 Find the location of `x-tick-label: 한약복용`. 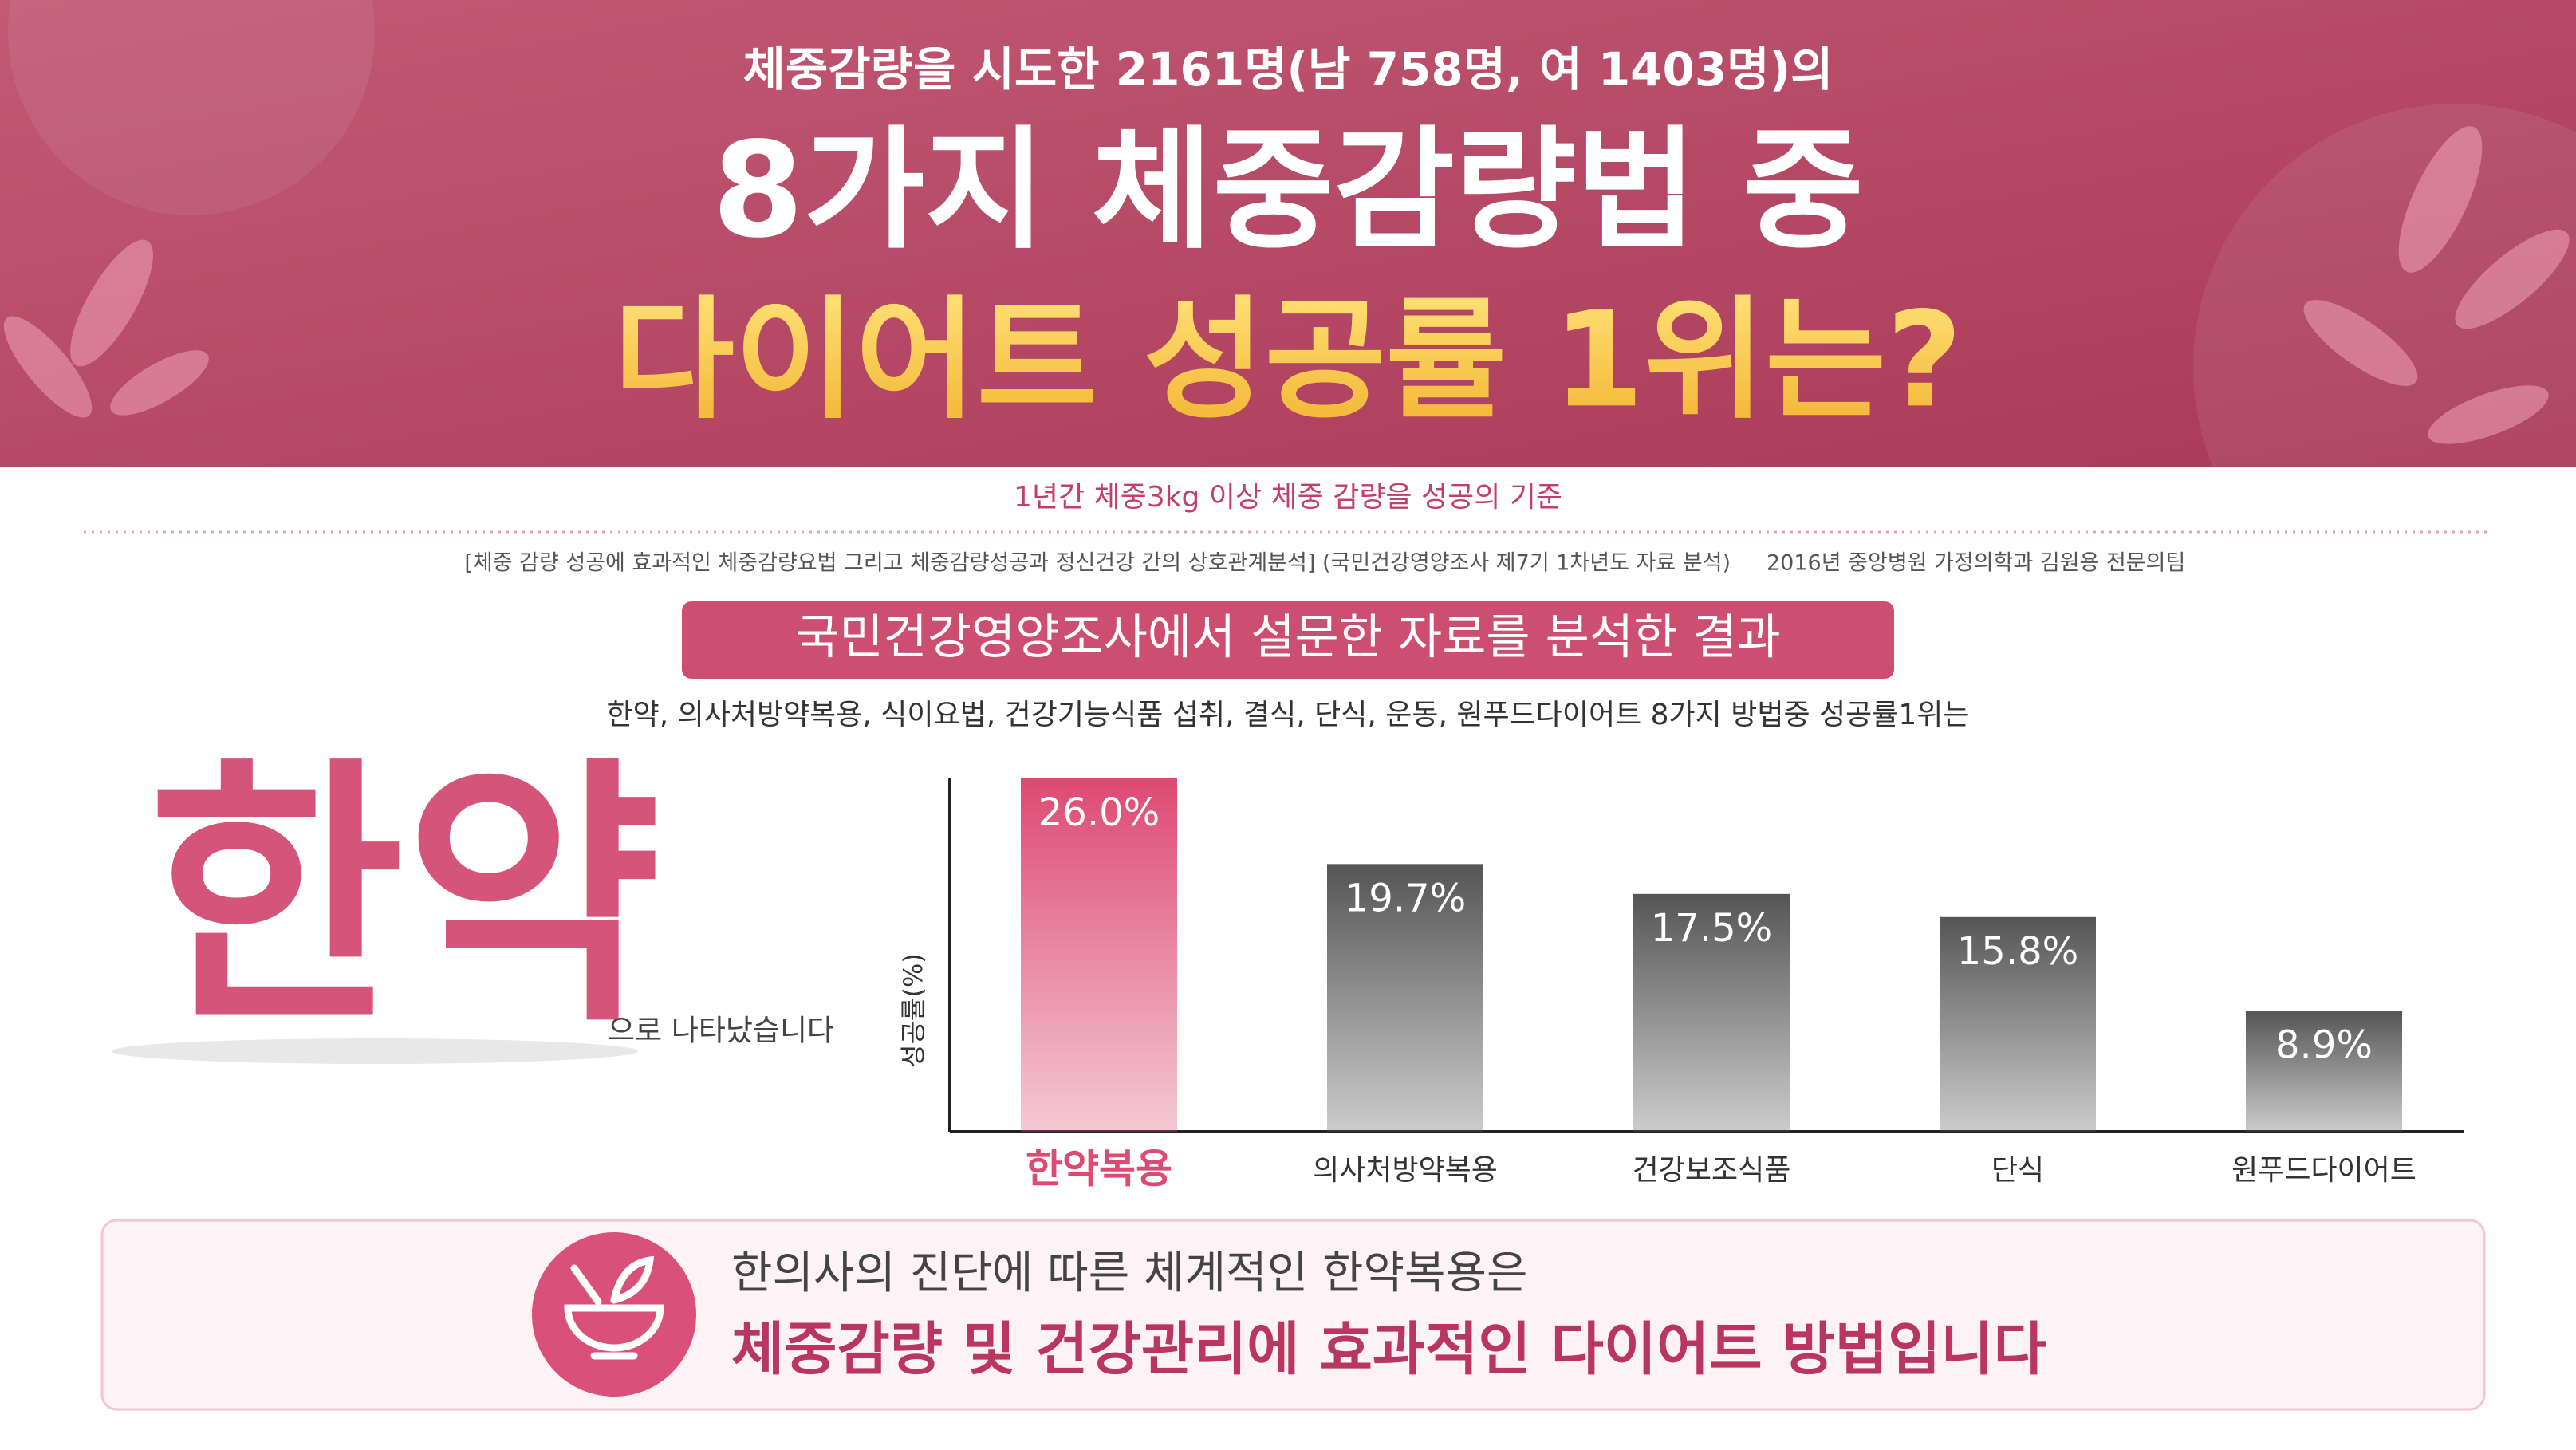

x-tick-label: 한약복용 is located at coordinates (1099, 1169).